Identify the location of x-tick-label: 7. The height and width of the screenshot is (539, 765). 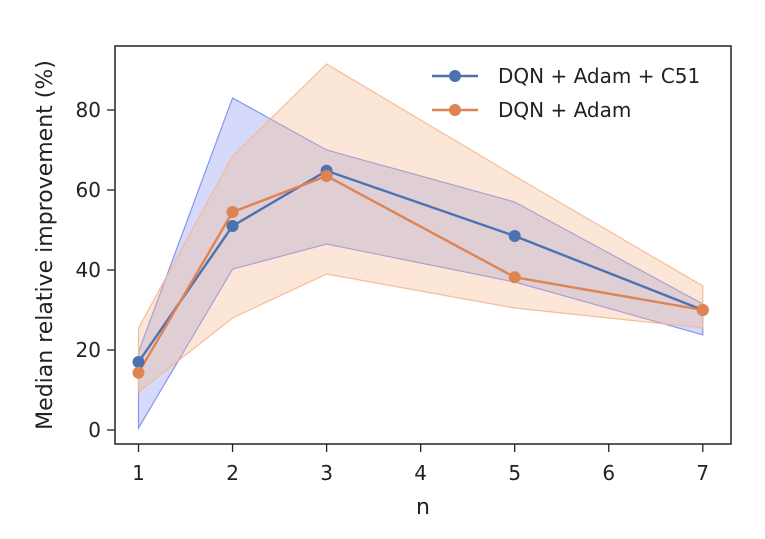
(702, 473).